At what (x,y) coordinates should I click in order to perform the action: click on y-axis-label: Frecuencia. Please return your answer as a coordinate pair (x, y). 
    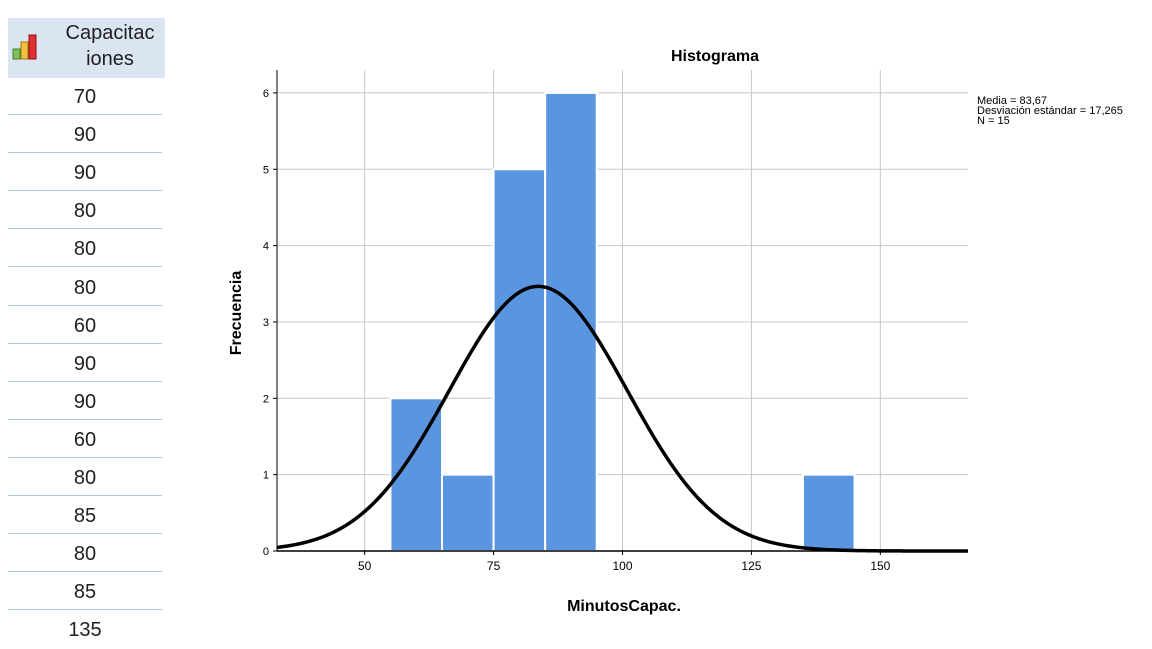
    Looking at the image, I should click on (236, 313).